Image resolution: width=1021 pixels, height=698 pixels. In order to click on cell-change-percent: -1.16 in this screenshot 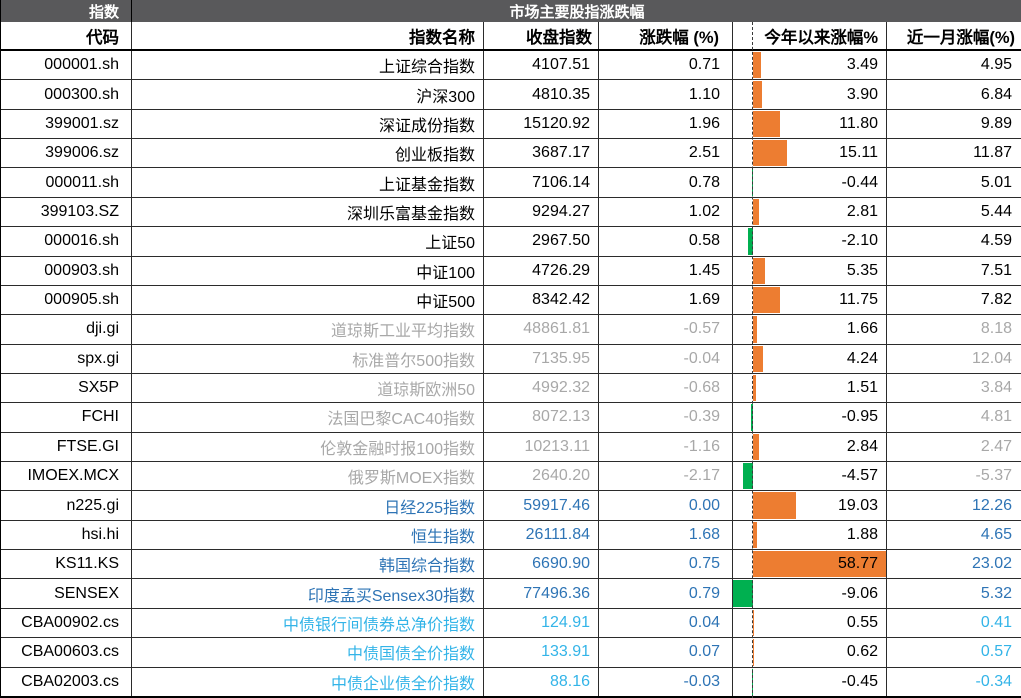, I will do `click(666, 447)`.